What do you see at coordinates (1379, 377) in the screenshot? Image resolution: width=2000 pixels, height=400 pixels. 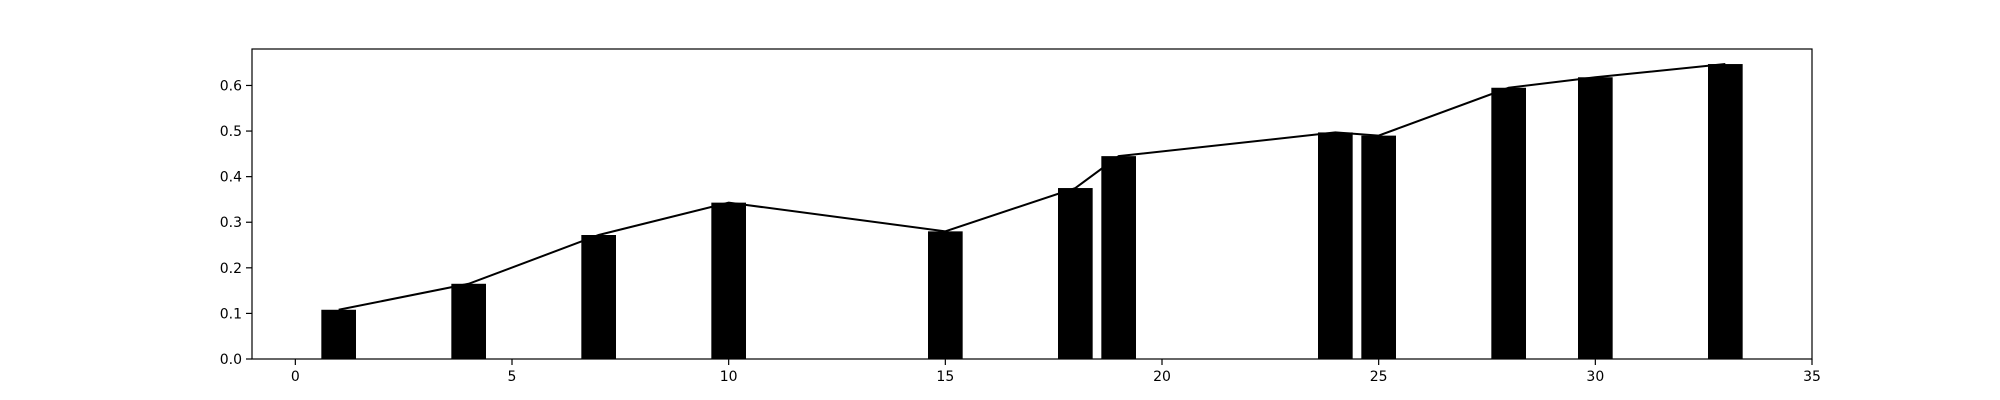 I see `x-tick-label-5: 25` at bounding box center [1379, 377].